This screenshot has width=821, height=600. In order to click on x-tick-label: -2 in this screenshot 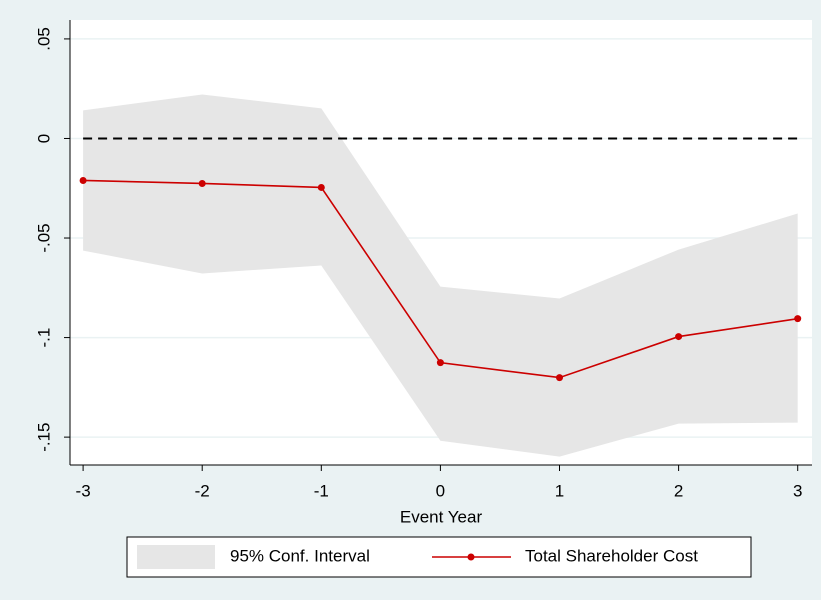, I will do `click(202, 490)`.